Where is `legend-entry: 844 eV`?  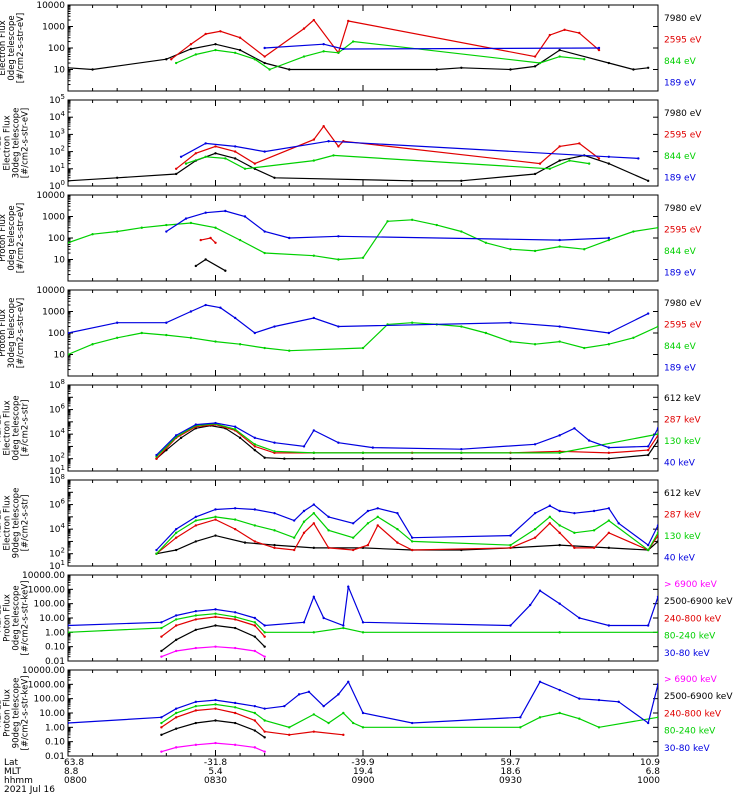
legend-entry: 844 eV is located at coordinates (680, 62).